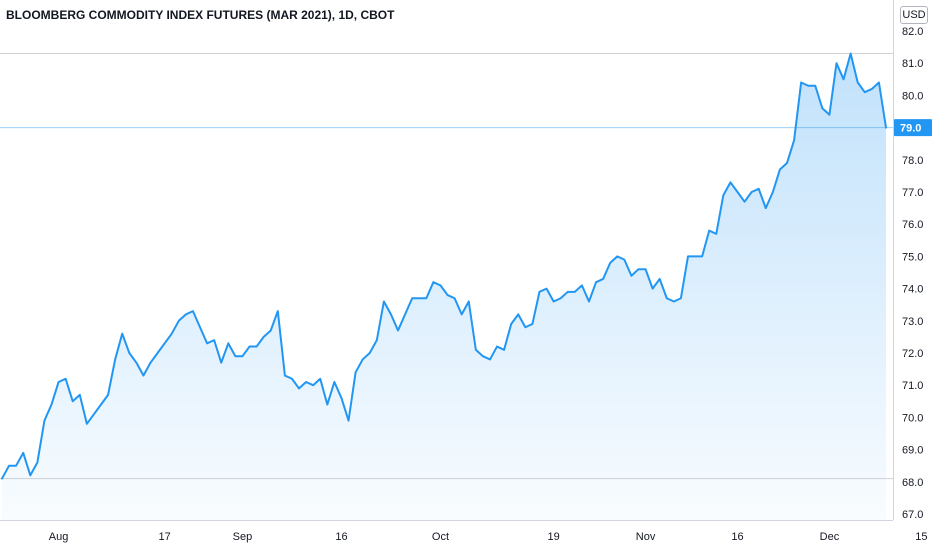 The width and height of the screenshot is (932, 550). Describe the element at coordinates (912, 386) in the screenshot. I see `y-tick-label: 71.0` at that location.